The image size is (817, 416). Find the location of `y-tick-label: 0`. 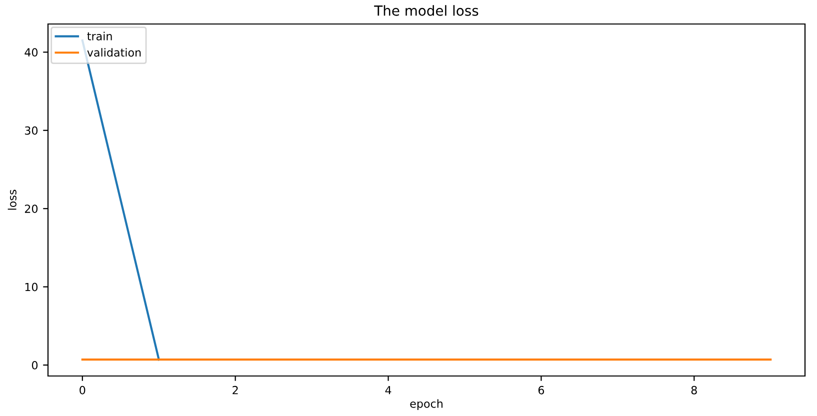

y-tick-label: 0 is located at coordinates (35, 365).